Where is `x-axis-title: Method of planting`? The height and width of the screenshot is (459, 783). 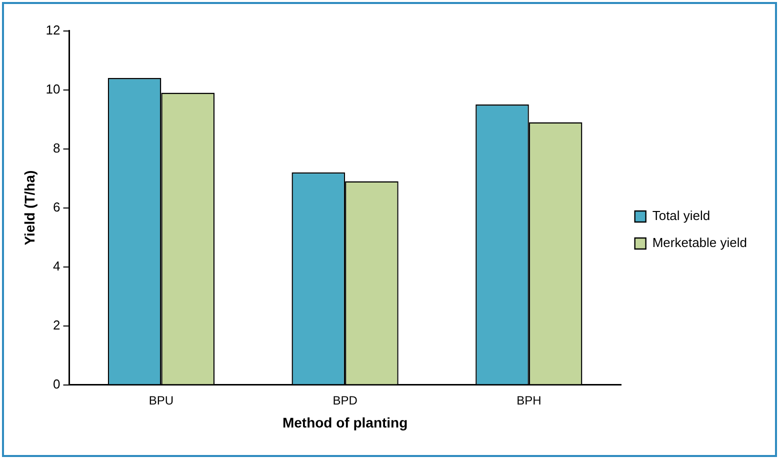 x-axis-title: Method of planting is located at coordinates (345, 422).